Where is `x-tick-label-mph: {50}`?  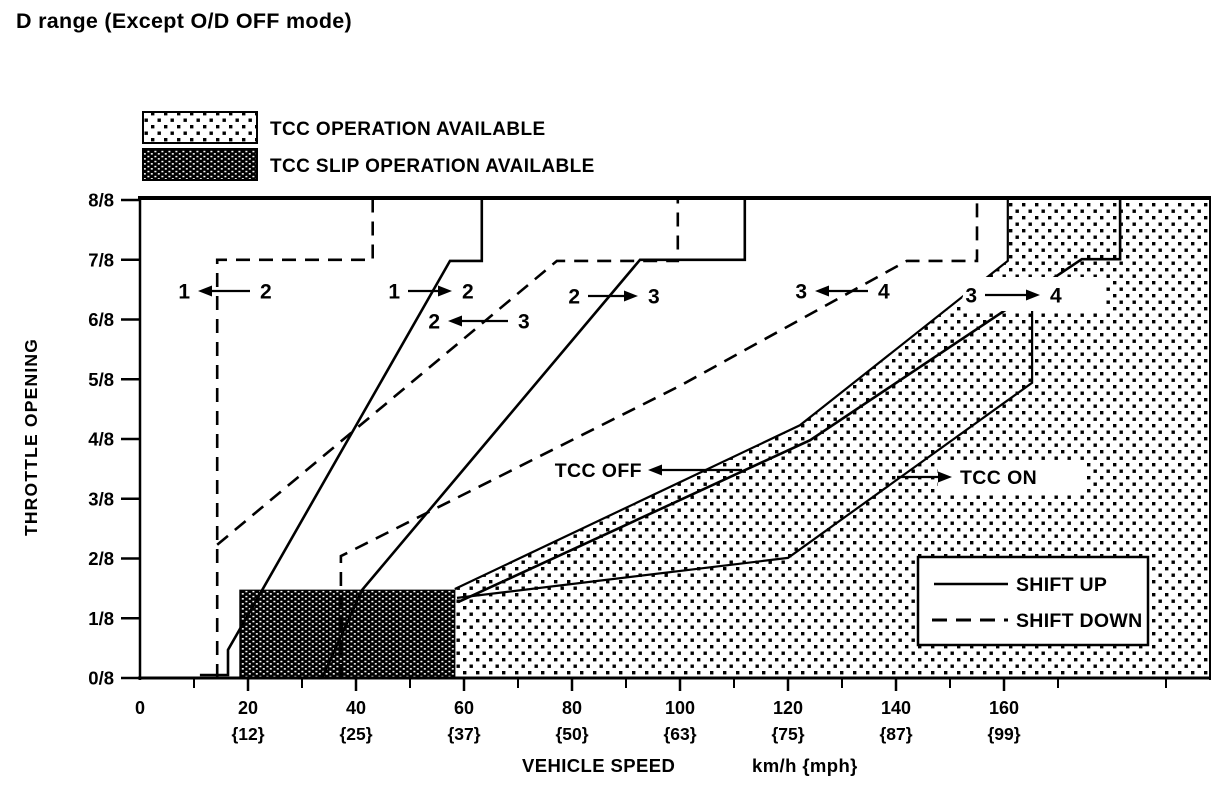
x-tick-label-mph: {50} is located at coordinates (571, 734).